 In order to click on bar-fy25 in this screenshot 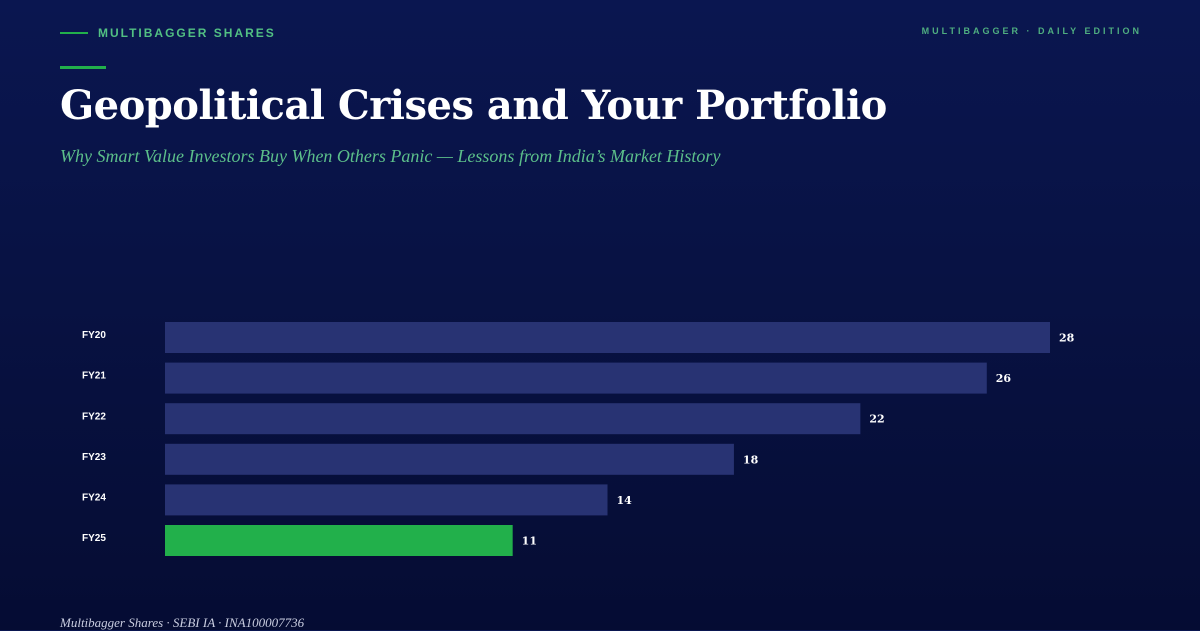, I will do `click(339, 540)`.